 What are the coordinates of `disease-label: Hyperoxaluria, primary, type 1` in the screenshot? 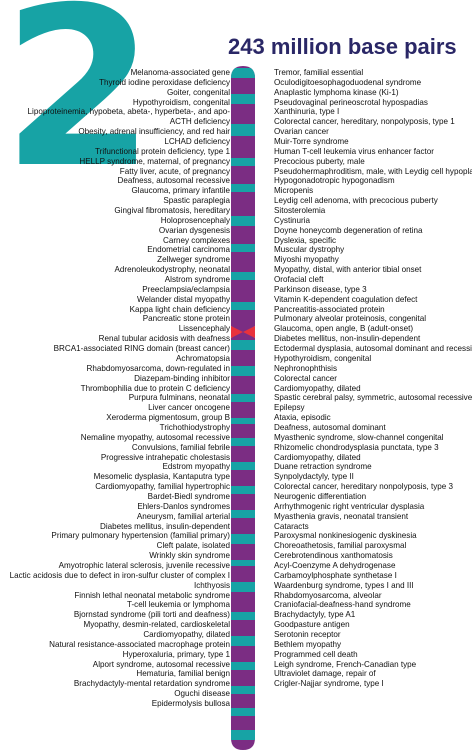 It's located at (176, 654).